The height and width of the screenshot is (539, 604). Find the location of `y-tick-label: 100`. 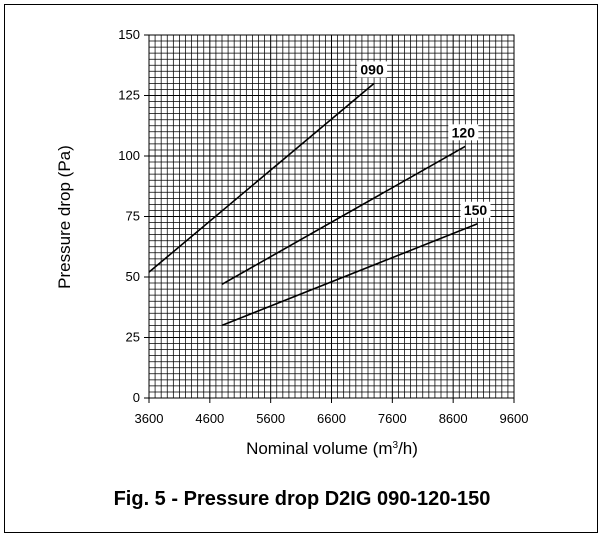

y-tick-label: 100 is located at coordinates (129, 155).